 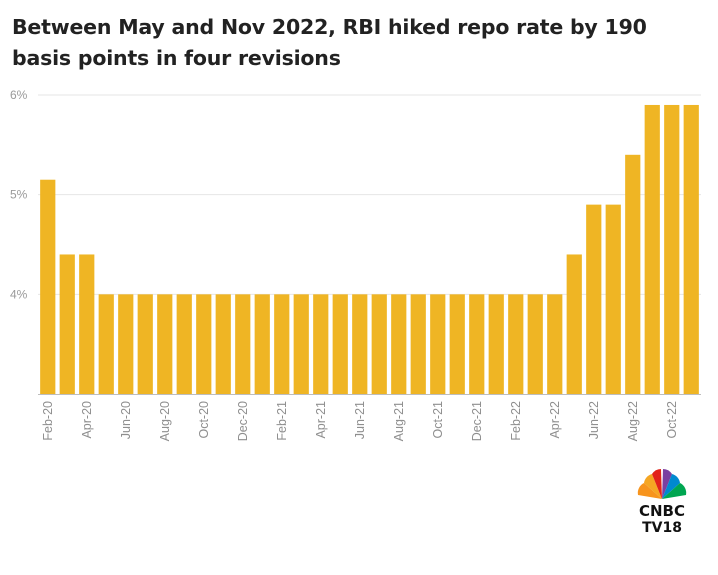 What do you see at coordinates (516, 421) in the screenshot?
I see `x-tick-label: Feb-22` at bounding box center [516, 421].